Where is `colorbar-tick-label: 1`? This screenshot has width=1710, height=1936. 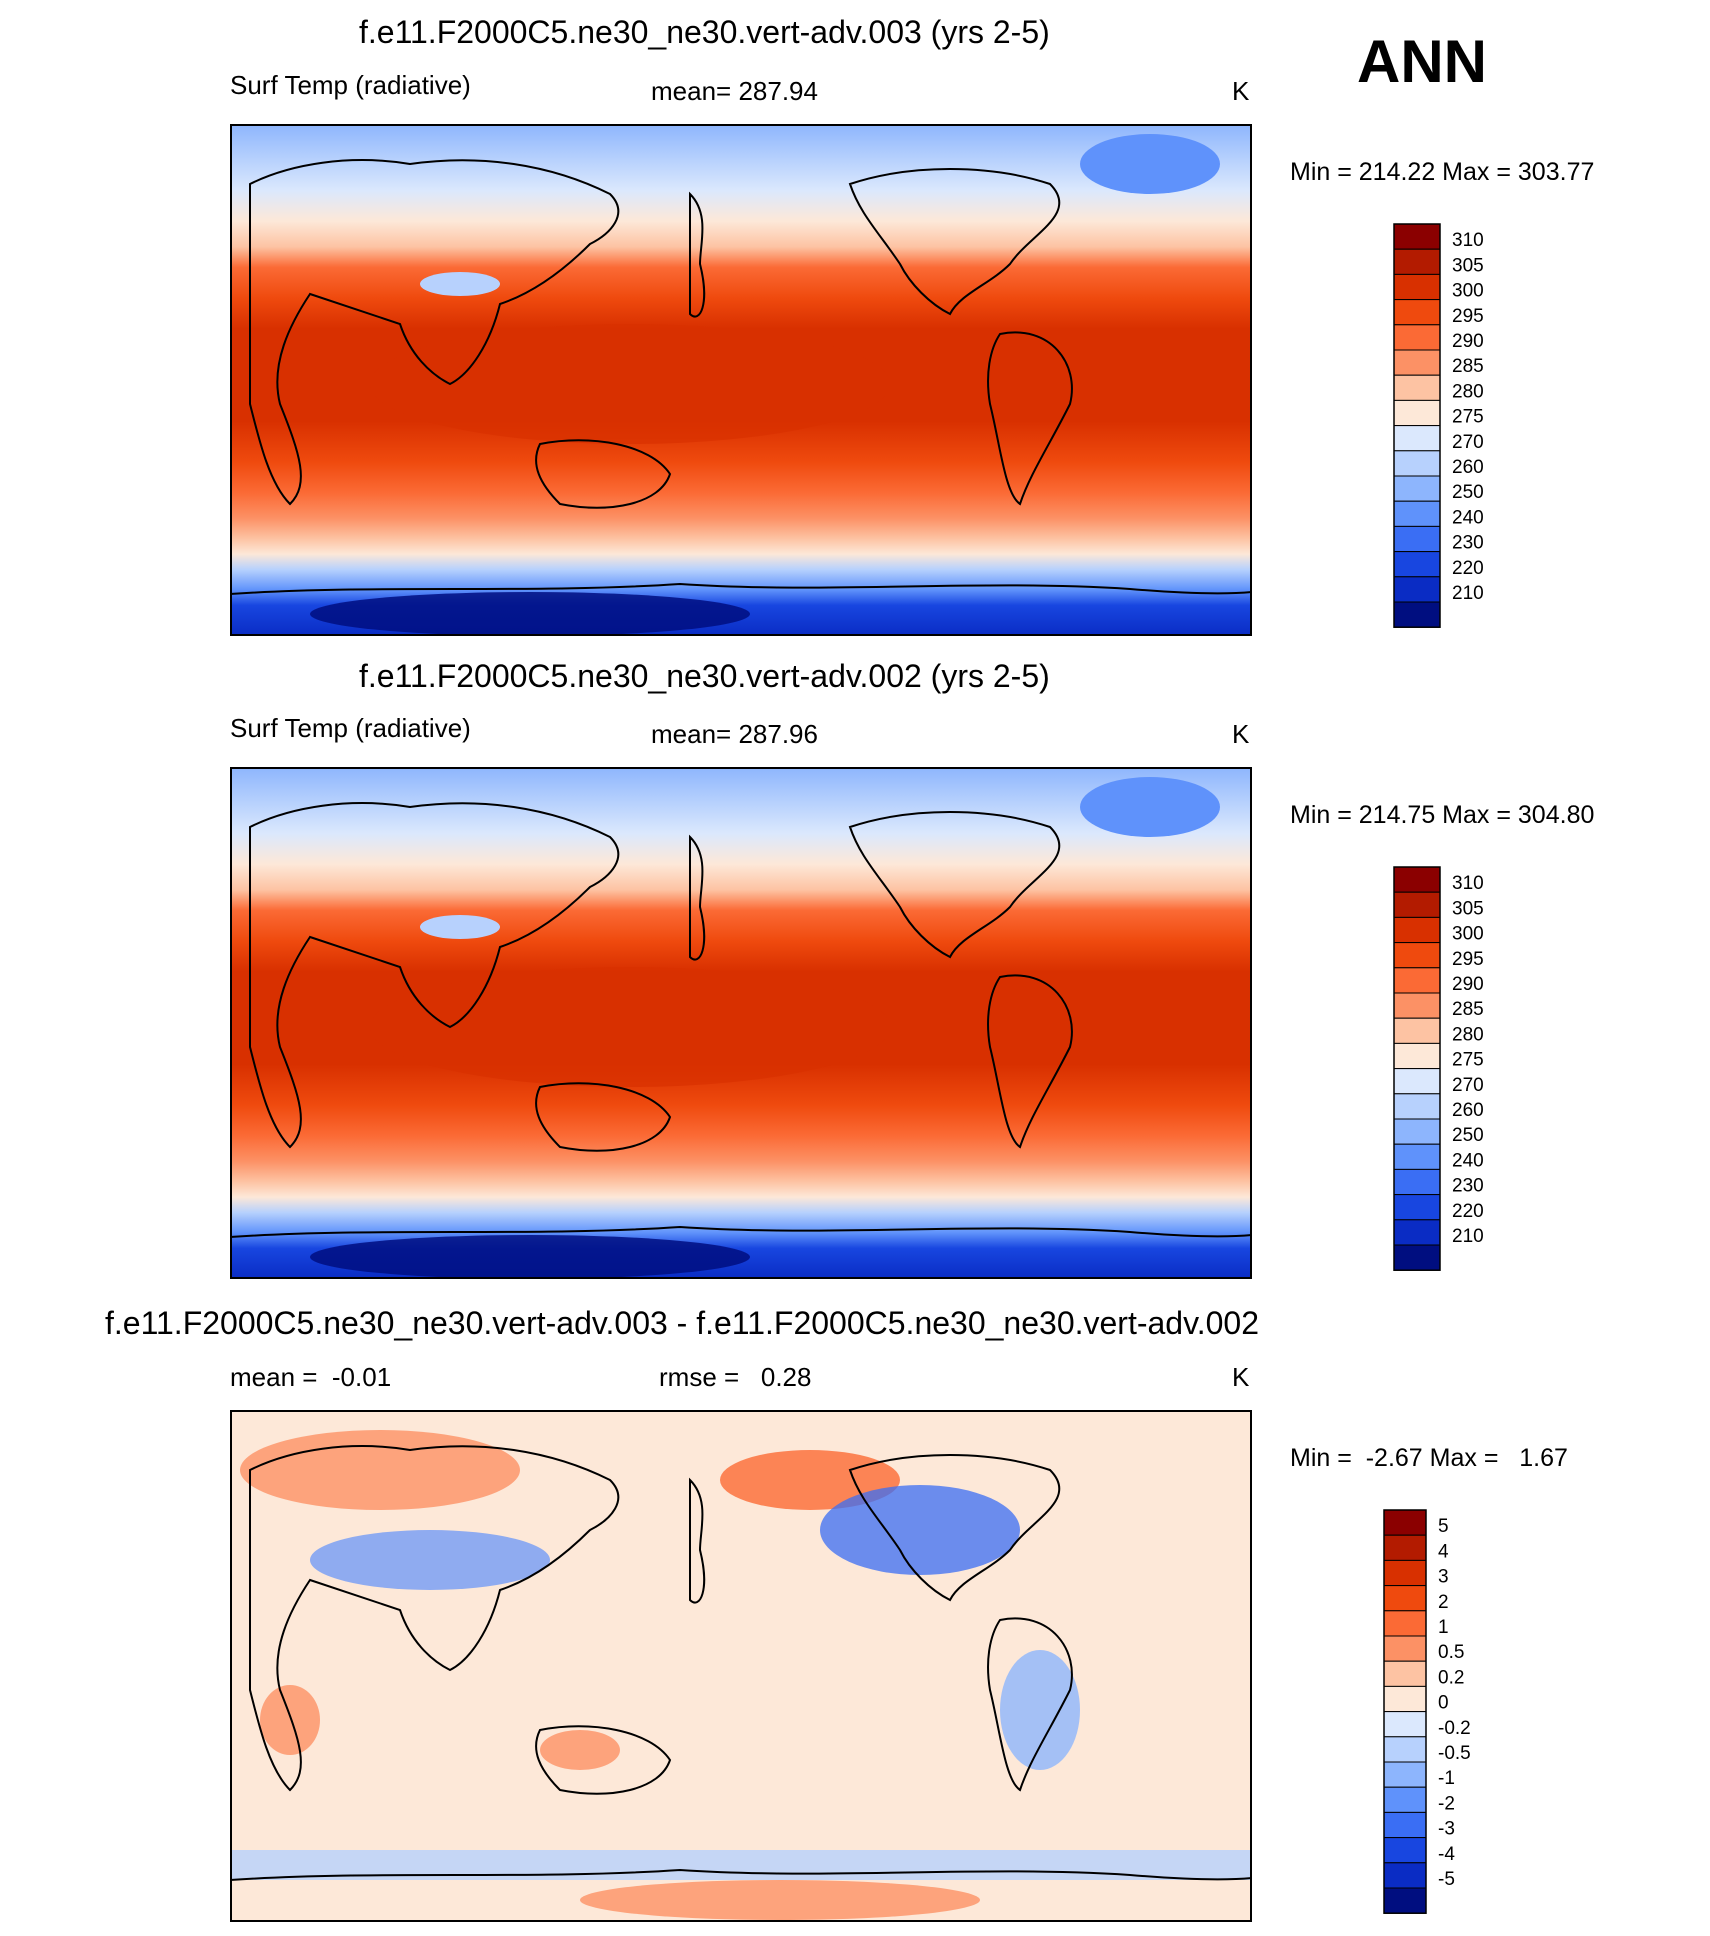
colorbar-tick-label: 1 is located at coordinates (1443, 1627).